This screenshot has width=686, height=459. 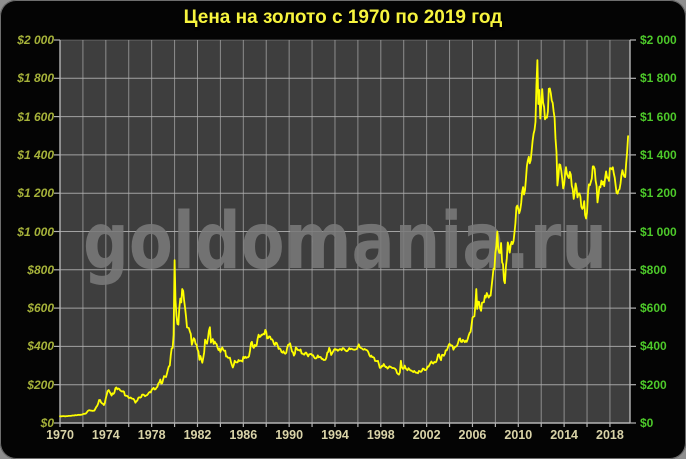 What do you see at coordinates (40, 346) in the screenshot?
I see `y-axis-label-left: $400` at bounding box center [40, 346].